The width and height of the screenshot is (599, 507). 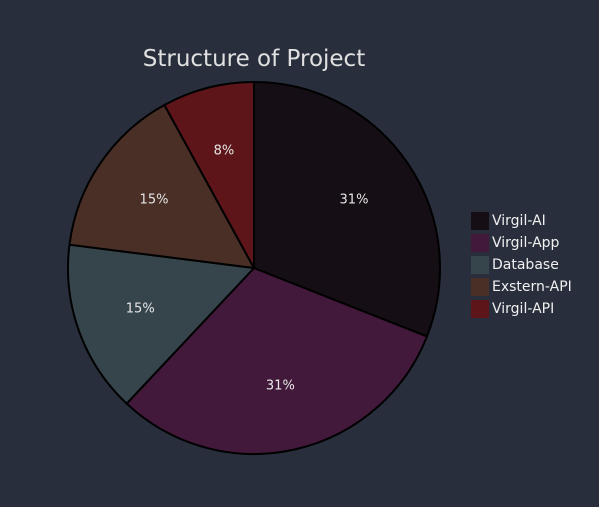 I want to click on legend-label: Database, so click(x=525, y=265).